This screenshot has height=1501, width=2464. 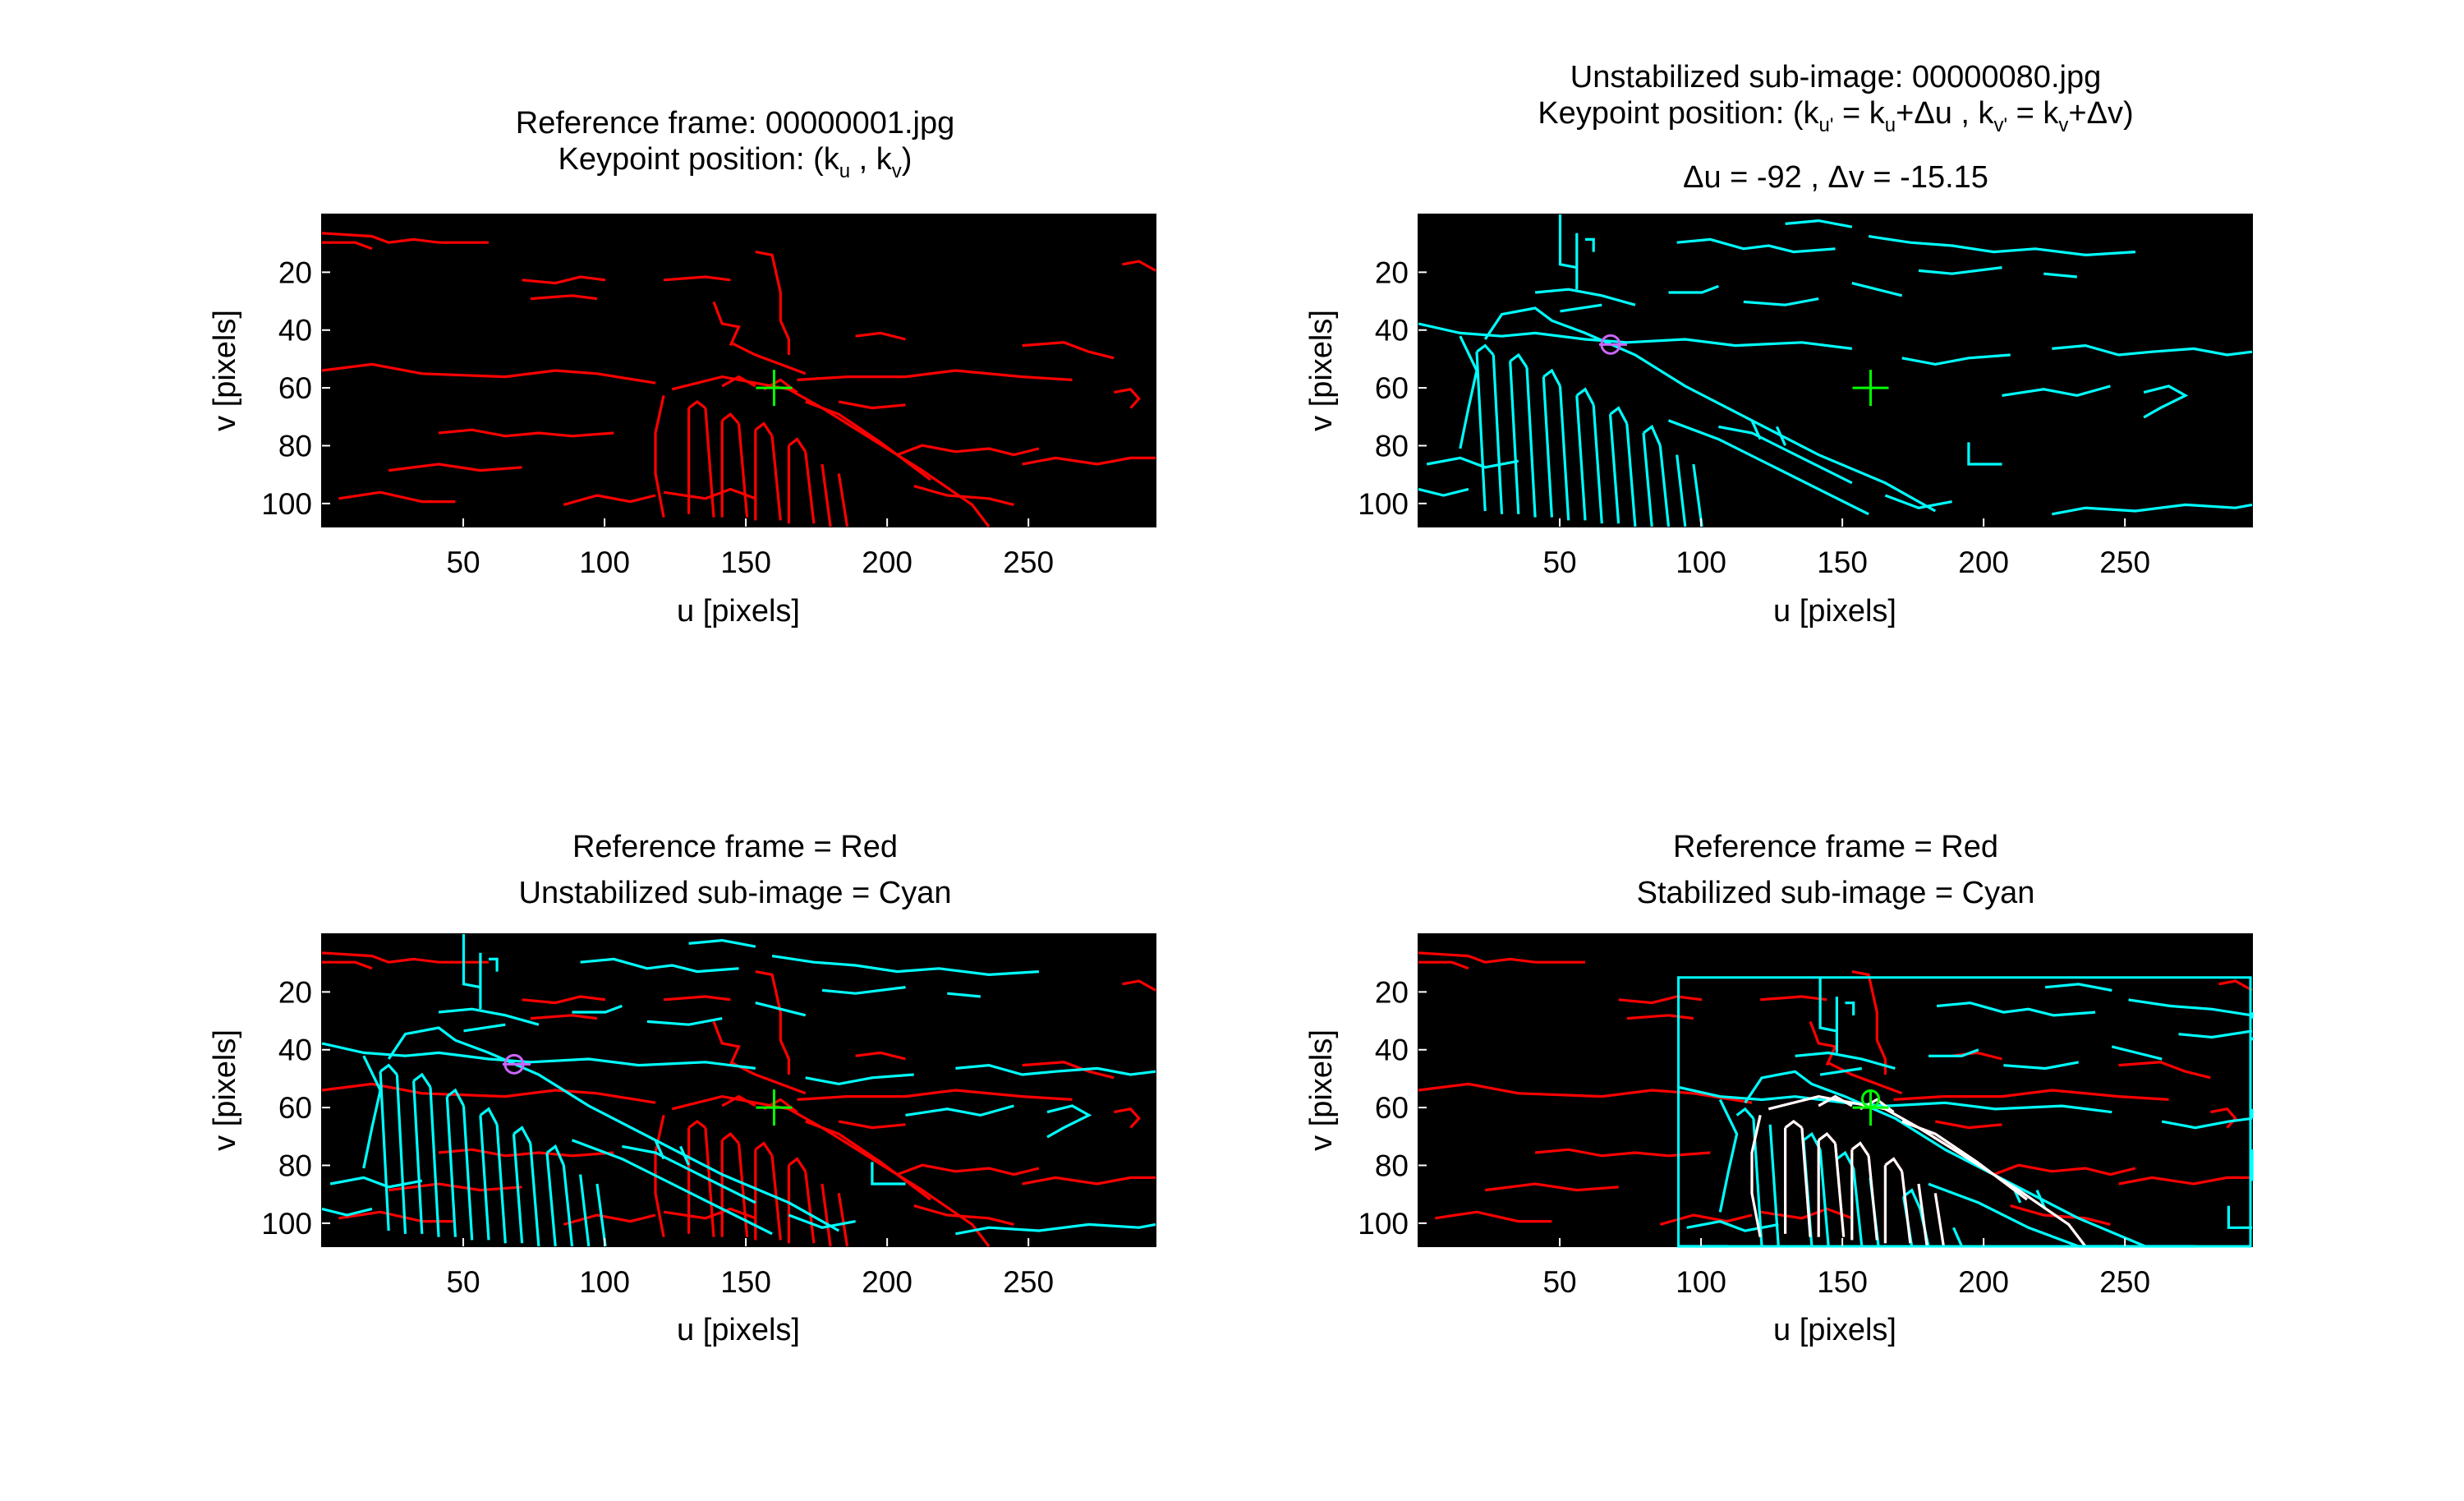 I want to click on x-tick-label: 250, so click(x=2124, y=1282).